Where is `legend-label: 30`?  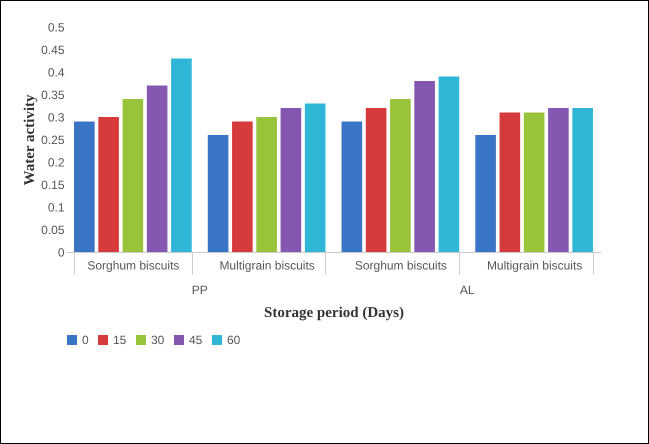 legend-label: 30 is located at coordinates (158, 340).